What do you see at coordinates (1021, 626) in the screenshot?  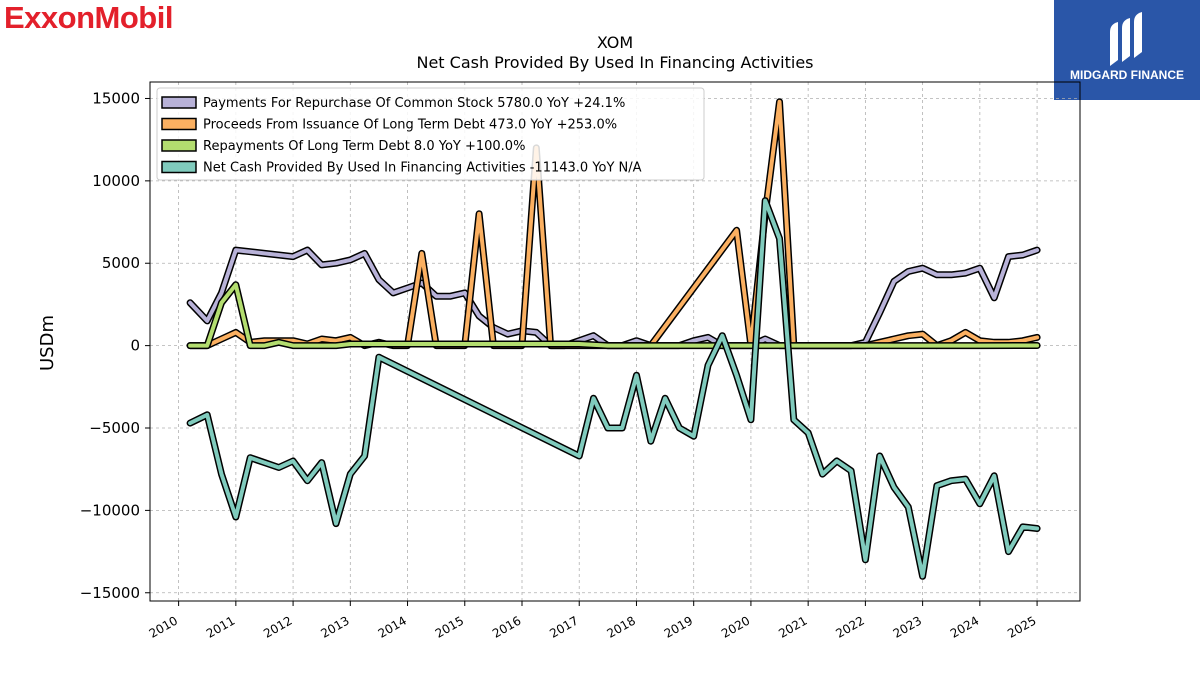 I see `x-tick-label: 2025` at bounding box center [1021, 626].